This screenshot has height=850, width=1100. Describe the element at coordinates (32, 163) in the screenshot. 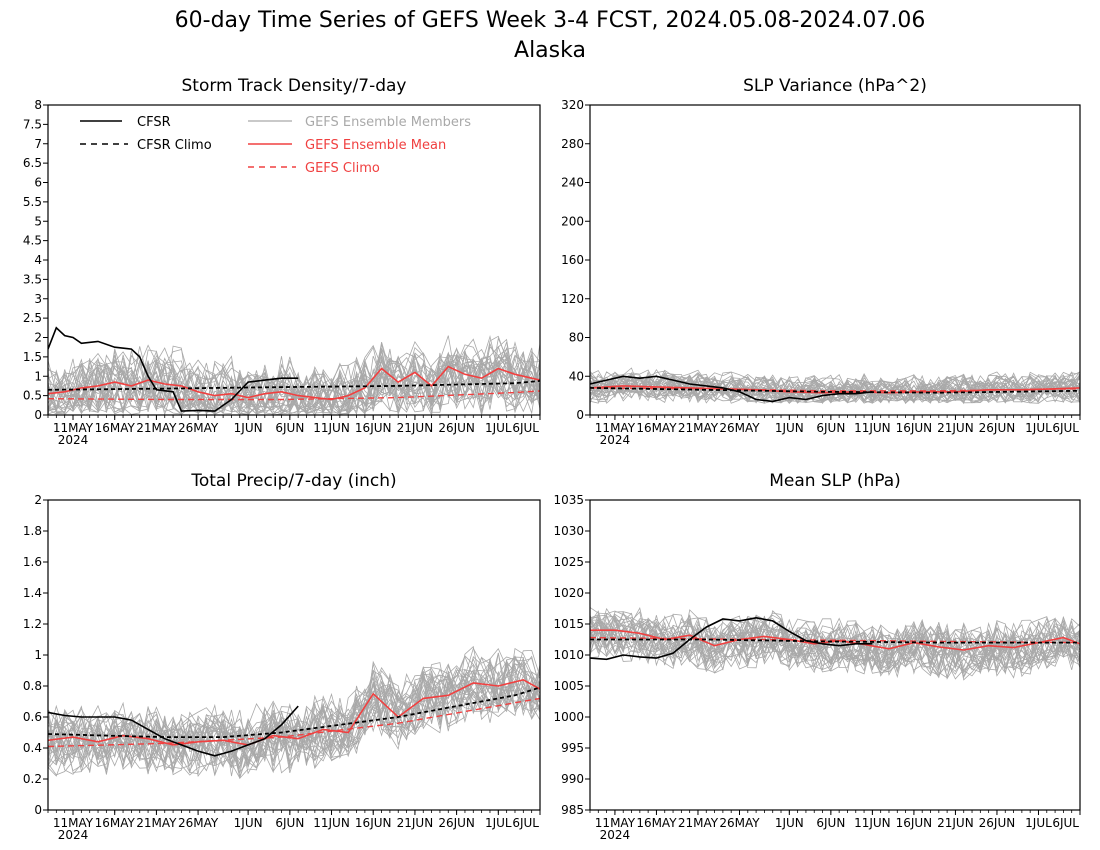

I see `y-tick-label: 6.5` at that location.